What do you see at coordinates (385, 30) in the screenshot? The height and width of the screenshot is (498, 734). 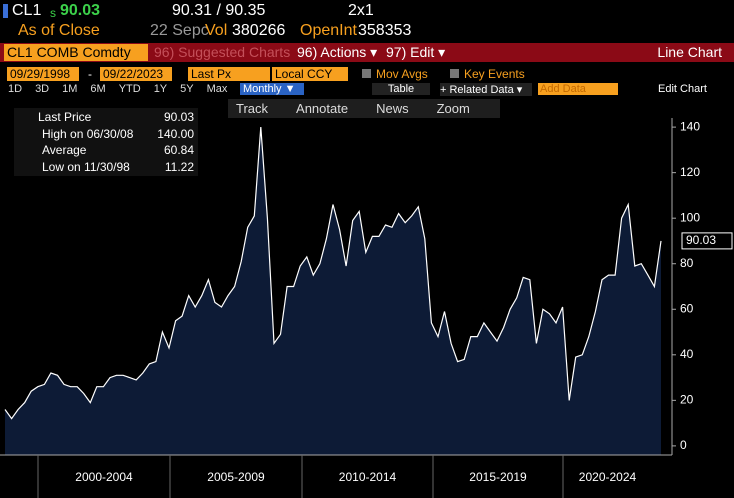 I see `oi: 358353` at bounding box center [385, 30].